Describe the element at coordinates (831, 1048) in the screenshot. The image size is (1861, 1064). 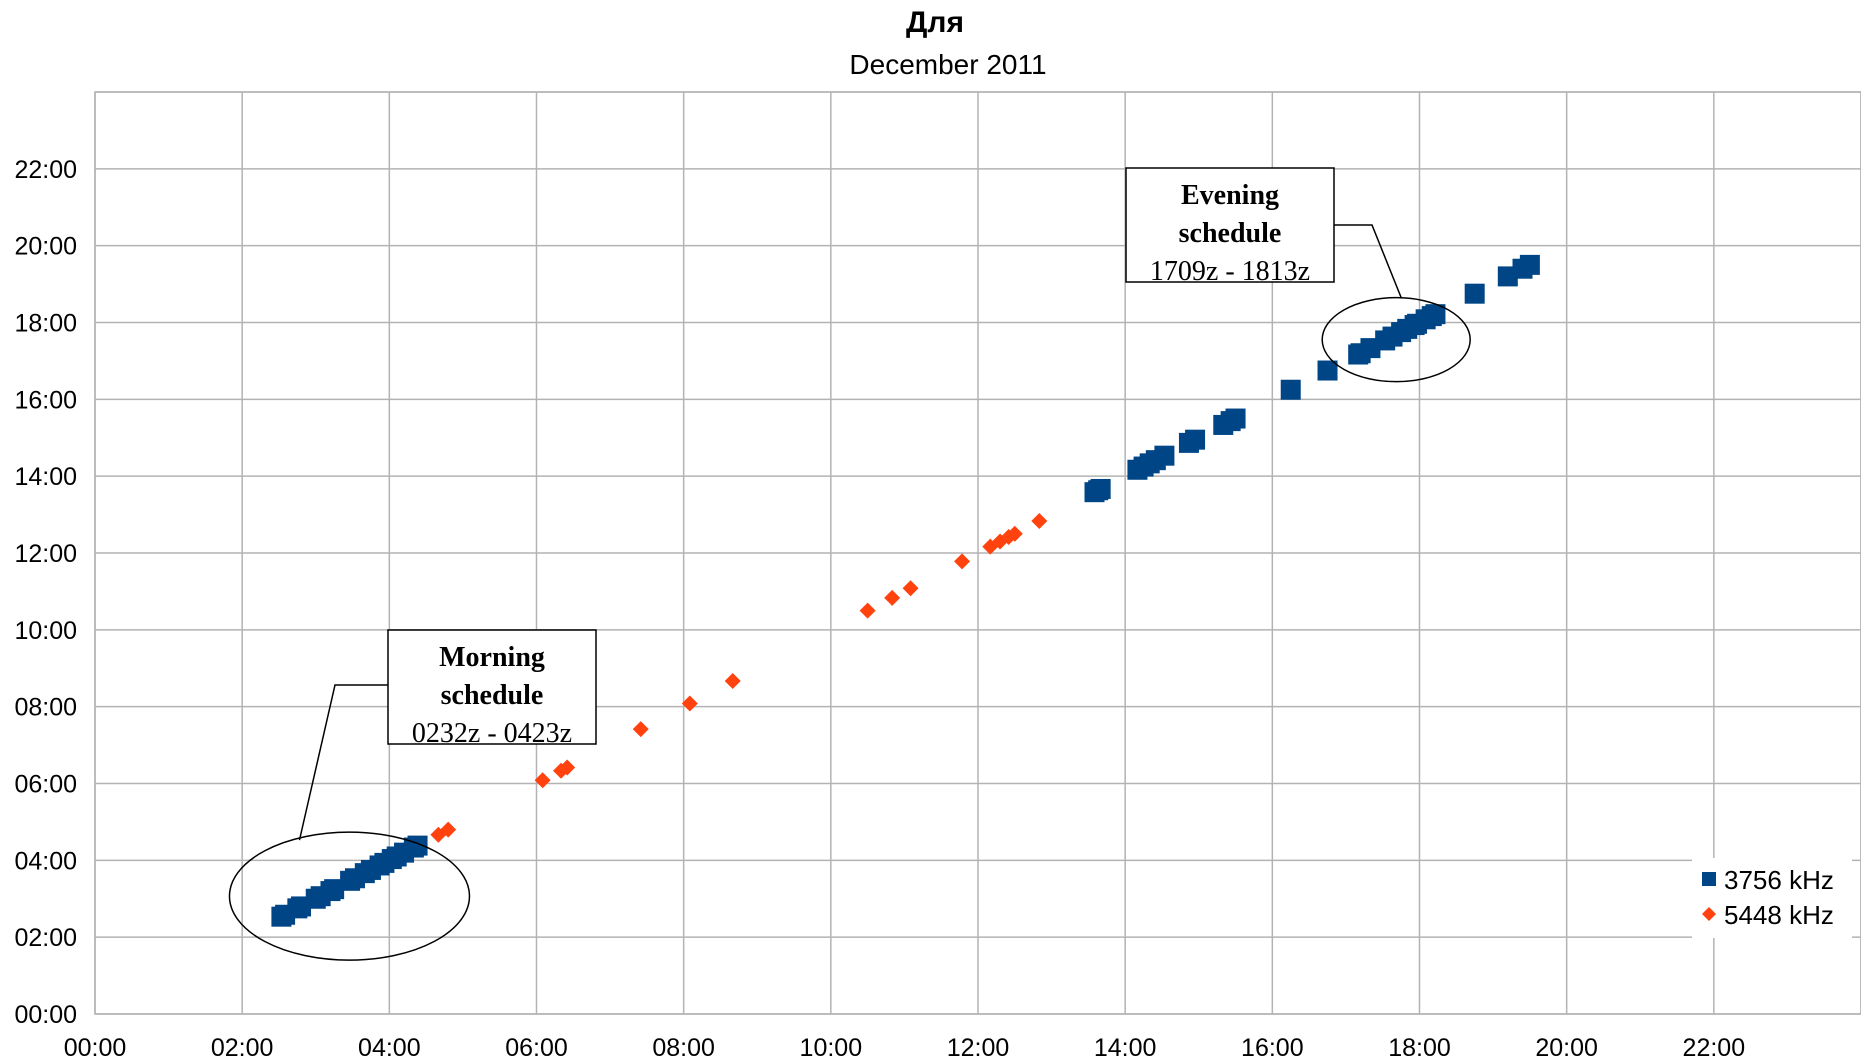
I see `x-tick-label: 10:00` at that location.